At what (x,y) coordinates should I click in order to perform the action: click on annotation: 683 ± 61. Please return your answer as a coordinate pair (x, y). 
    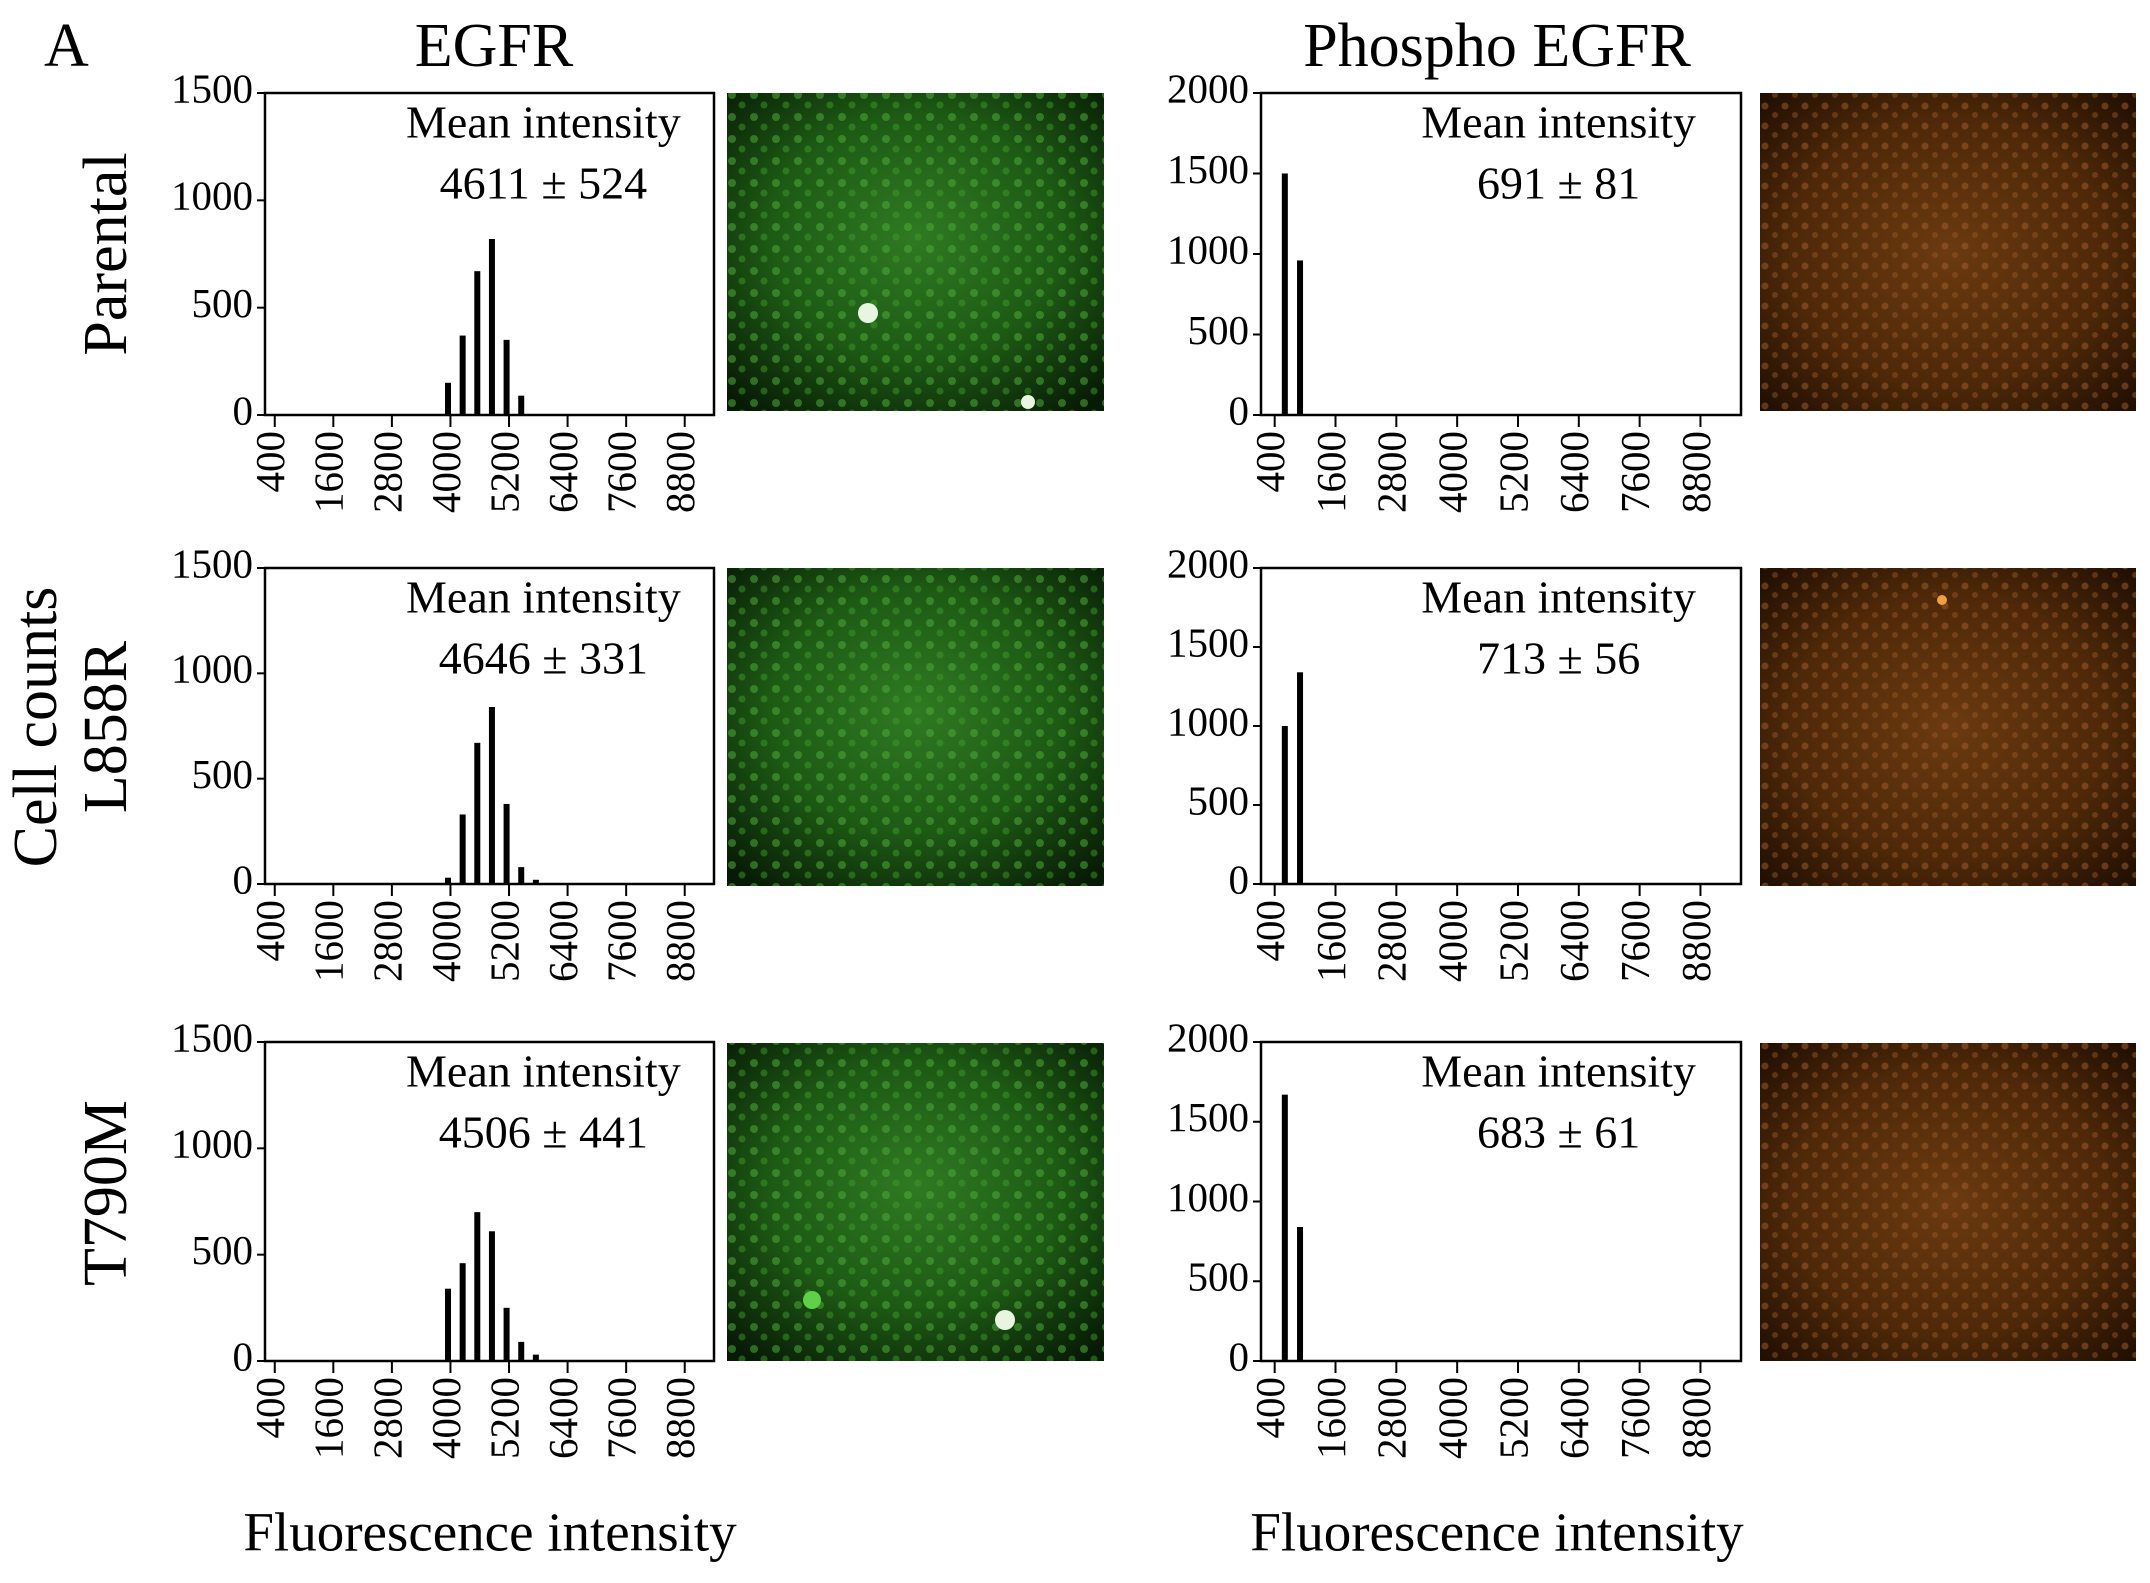
    Looking at the image, I should click on (1558, 1132).